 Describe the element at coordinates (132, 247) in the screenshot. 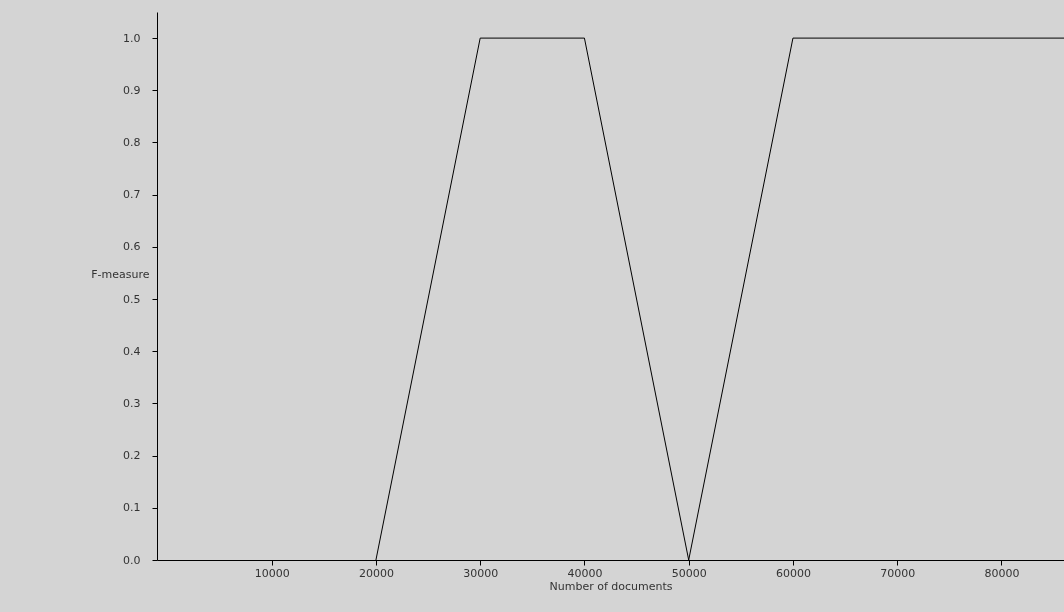

I see `y-tick-label: 0.6` at that location.